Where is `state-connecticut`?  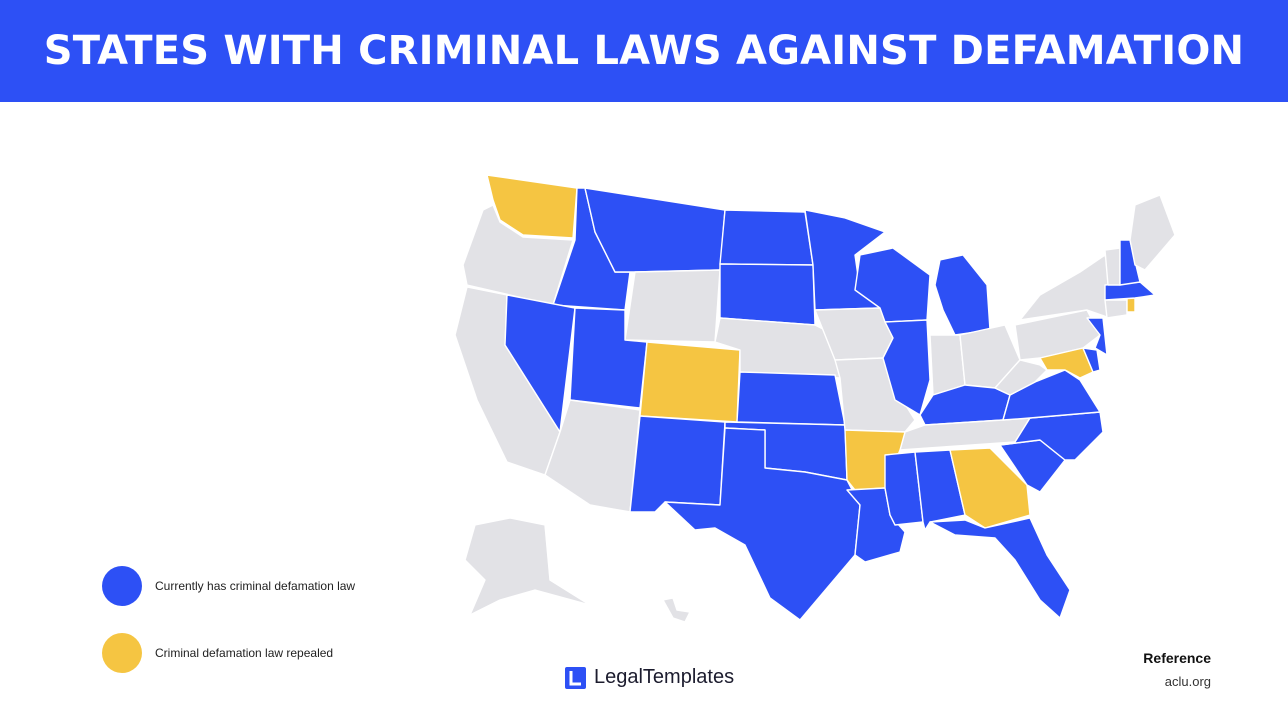 state-connecticut is located at coordinates (1116, 309).